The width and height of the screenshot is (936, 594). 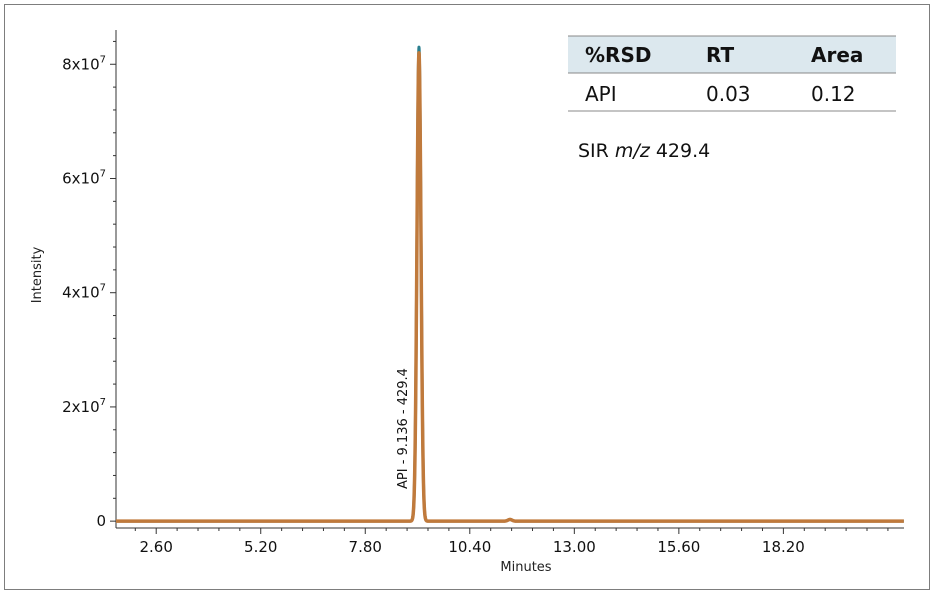 I want to click on x-ticks: 2.60 5.20 7.80 10.40 13.00 15.60 18.20, so click(x=511, y=542).